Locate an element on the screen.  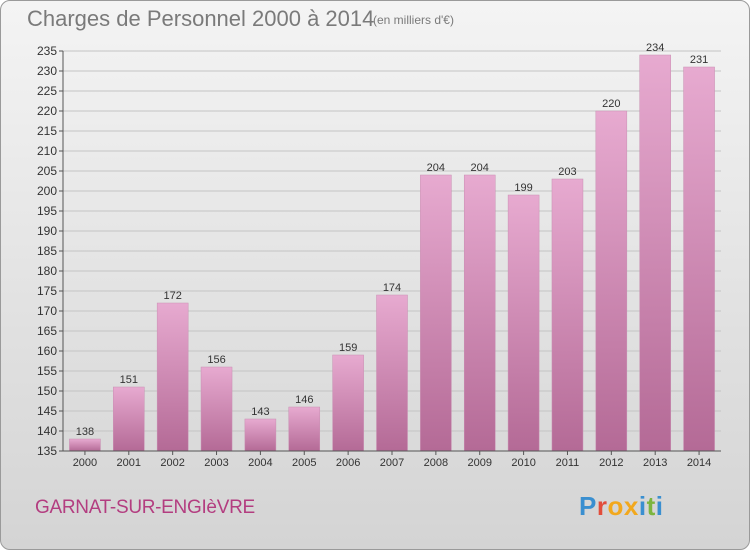
value-label: 234 is located at coordinates (655, 48).